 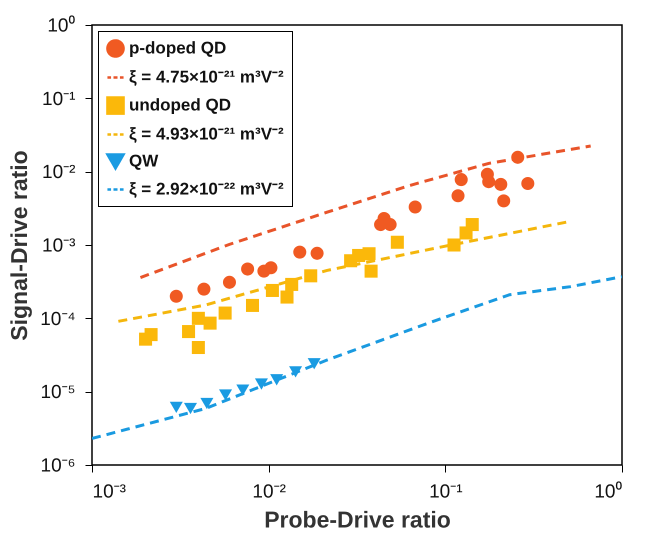 What do you see at coordinates (180, 105) in the screenshot?
I see `legend-label: undoped QD` at bounding box center [180, 105].